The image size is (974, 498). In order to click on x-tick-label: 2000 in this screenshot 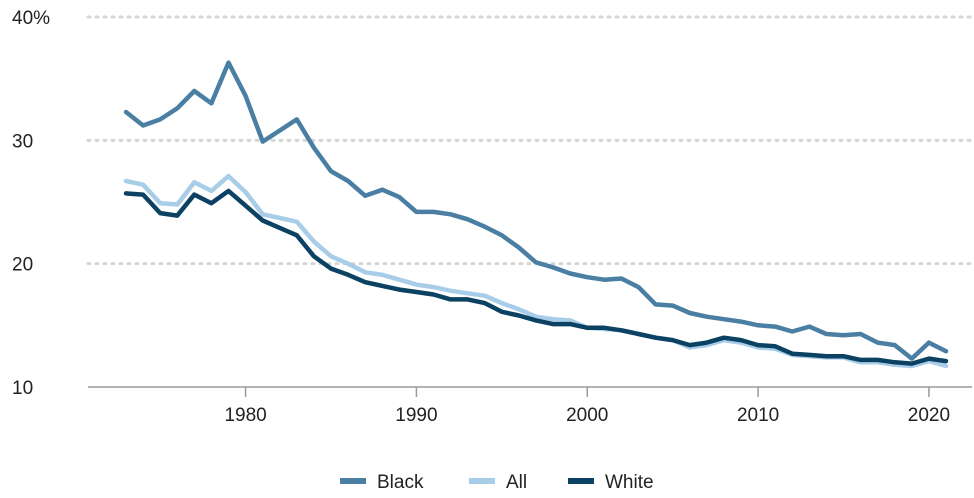, I will do `click(587, 415)`.